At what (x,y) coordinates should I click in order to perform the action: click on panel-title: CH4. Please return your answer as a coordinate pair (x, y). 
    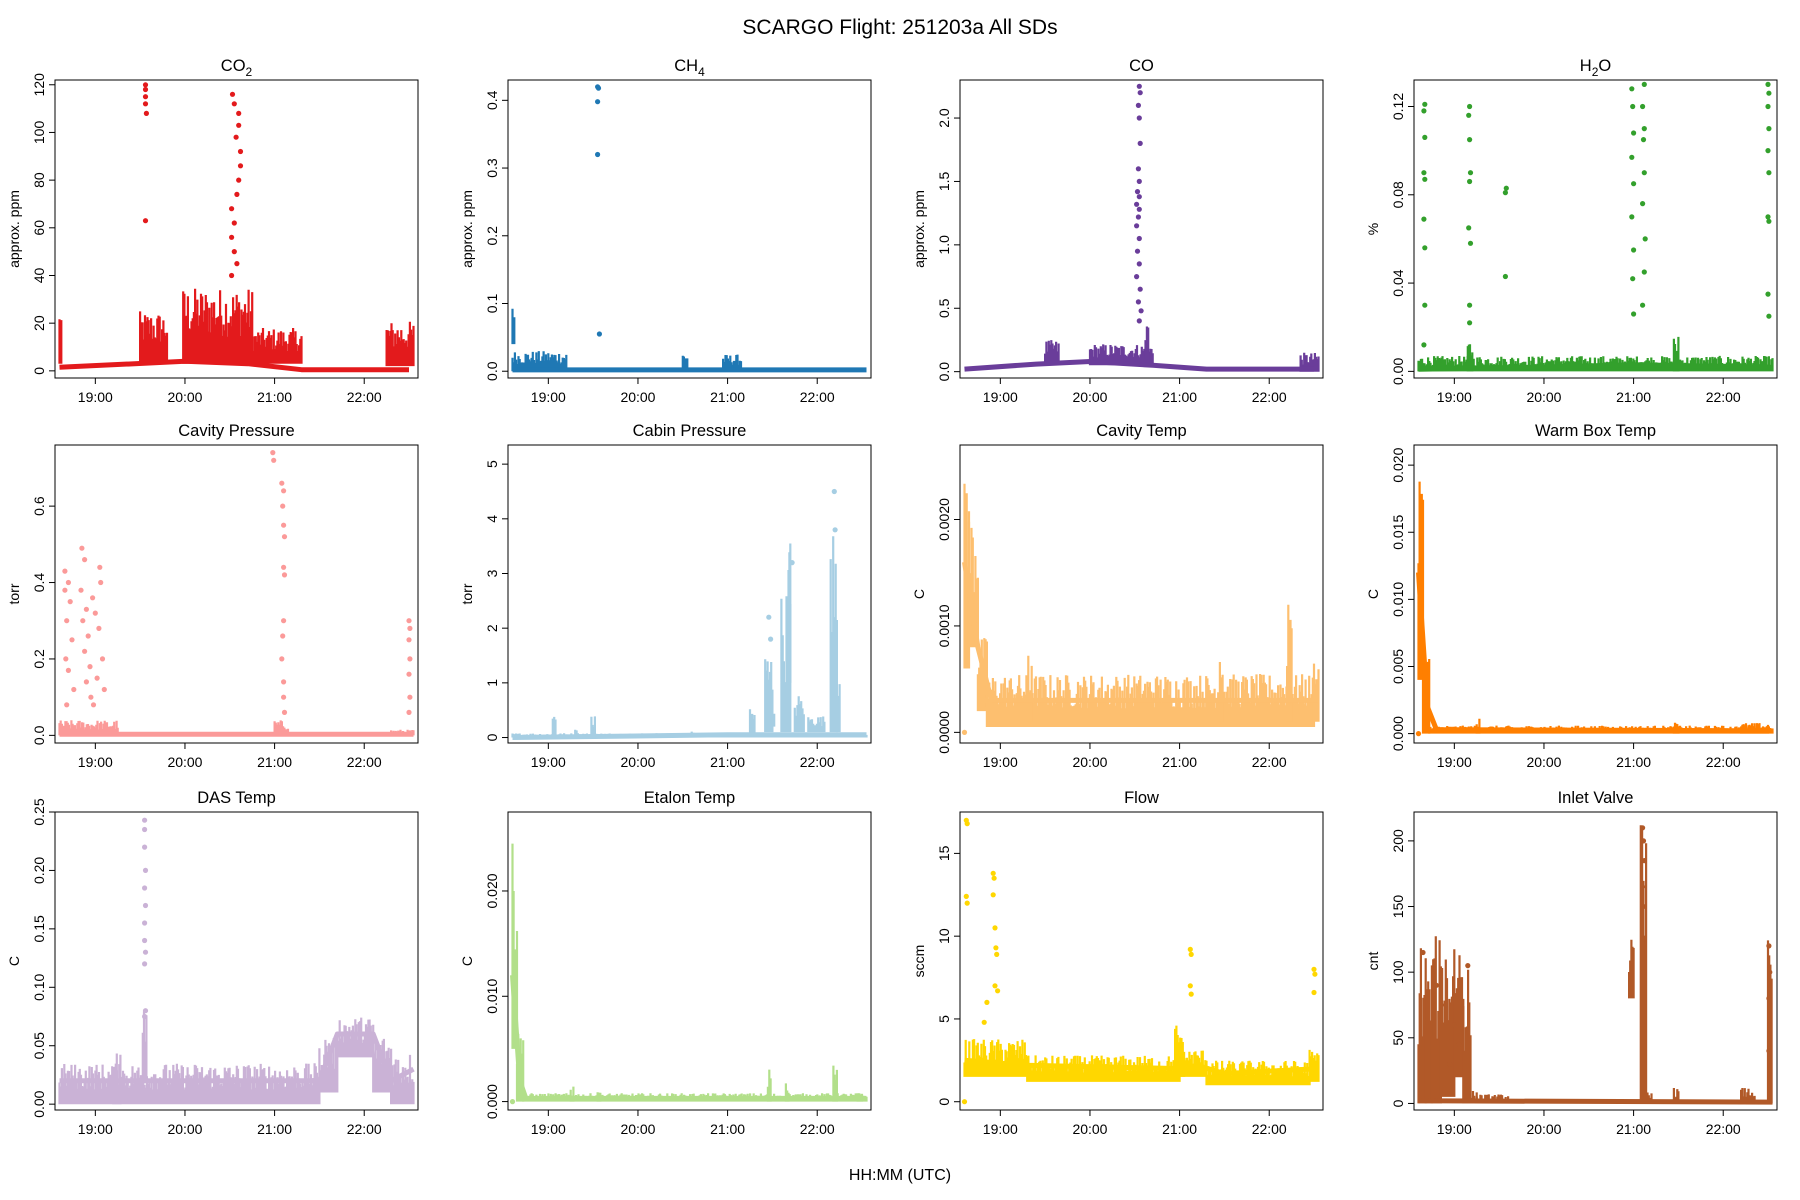
    Looking at the image, I should click on (689, 68).